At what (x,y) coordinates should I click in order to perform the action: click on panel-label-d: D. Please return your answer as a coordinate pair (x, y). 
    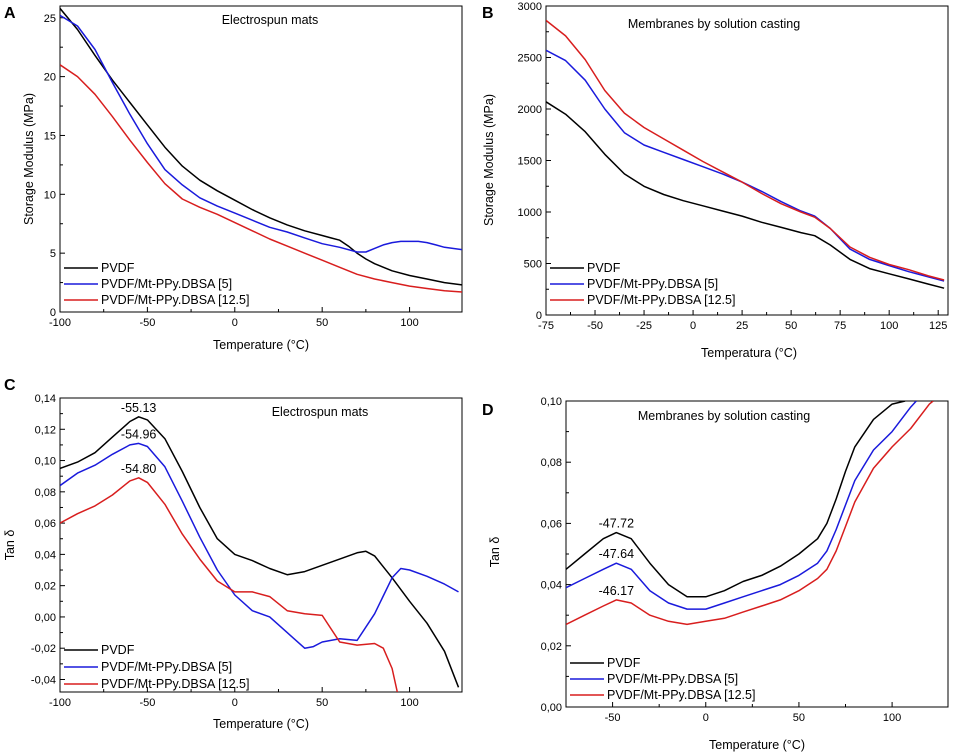
    Looking at the image, I should click on (488, 410).